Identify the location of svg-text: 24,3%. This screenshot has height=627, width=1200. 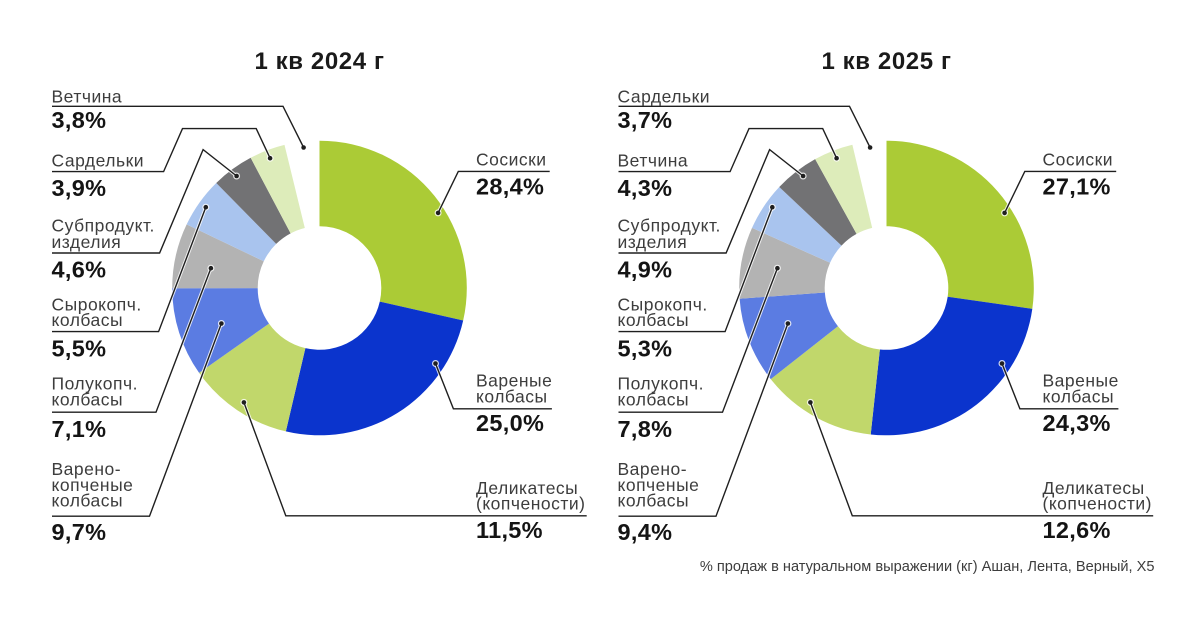
(1077, 423).